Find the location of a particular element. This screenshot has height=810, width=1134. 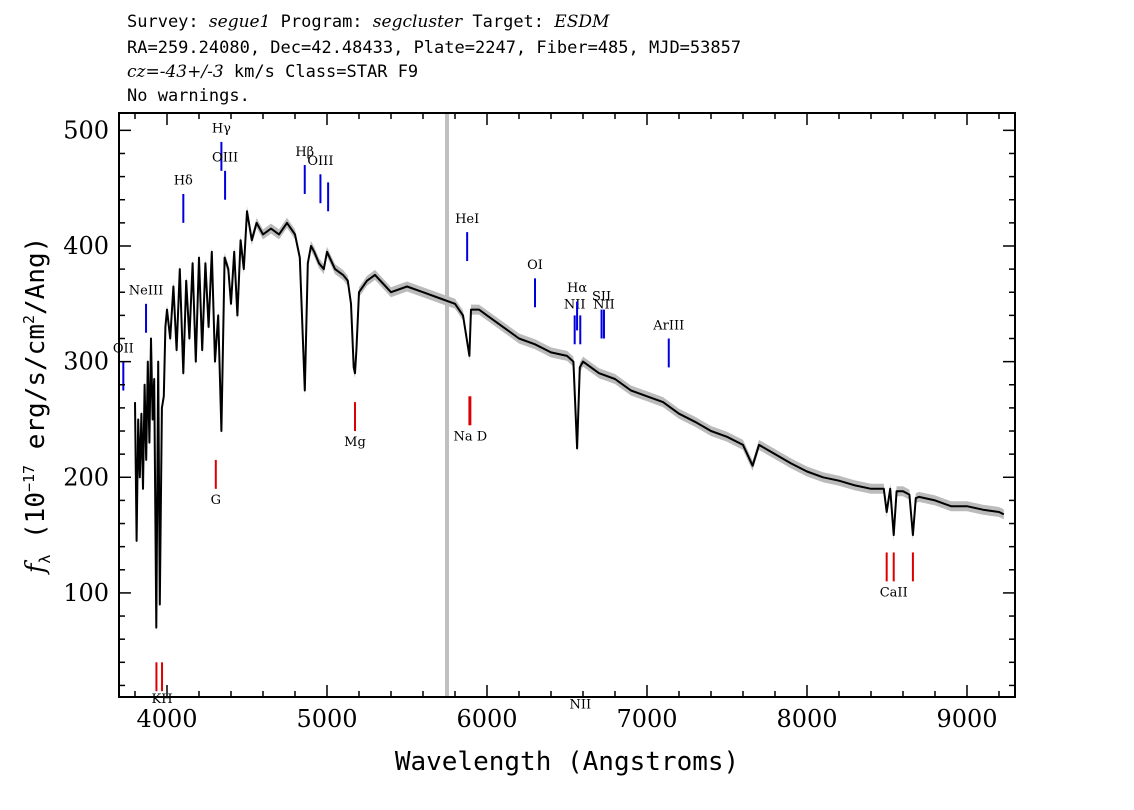

x-tick-label: 9000 is located at coordinates (966, 719).